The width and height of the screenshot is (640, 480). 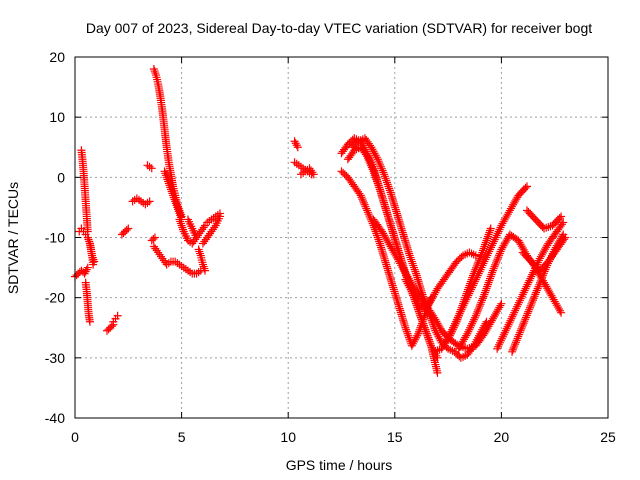 I want to click on y-tick-label: -10, so click(x=55, y=238).